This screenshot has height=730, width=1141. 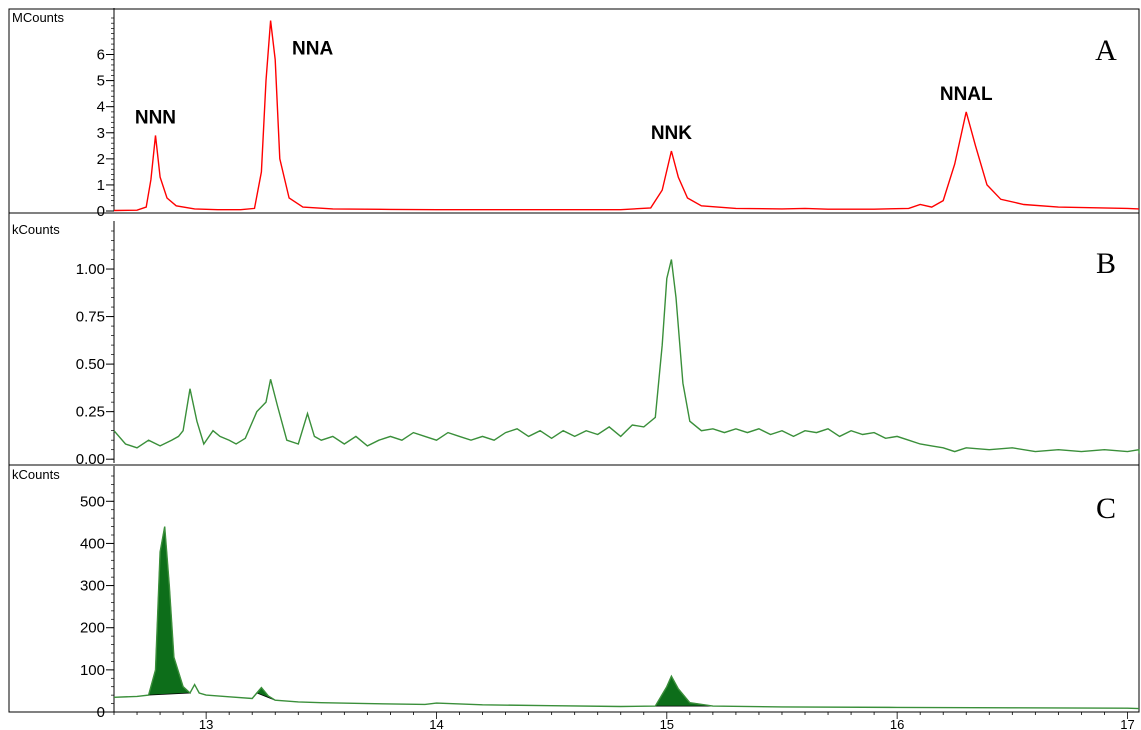 What do you see at coordinates (101, 81) in the screenshot?
I see `y-tick-label: 5` at bounding box center [101, 81].